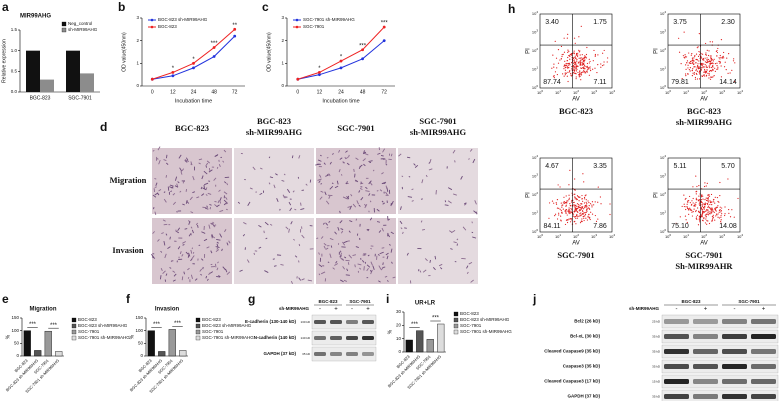 The height and width of the screenshot is (401, 784). I want to click on bar, so click(47, 85).